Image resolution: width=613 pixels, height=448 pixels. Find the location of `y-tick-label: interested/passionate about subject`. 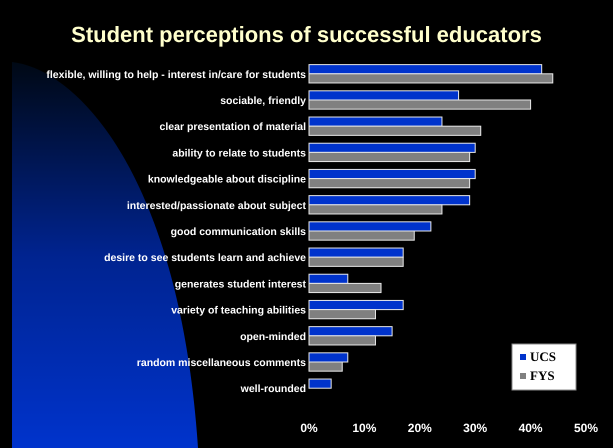

y-tick-label: interested/passionate about subject is located at coordinates (216, 206).